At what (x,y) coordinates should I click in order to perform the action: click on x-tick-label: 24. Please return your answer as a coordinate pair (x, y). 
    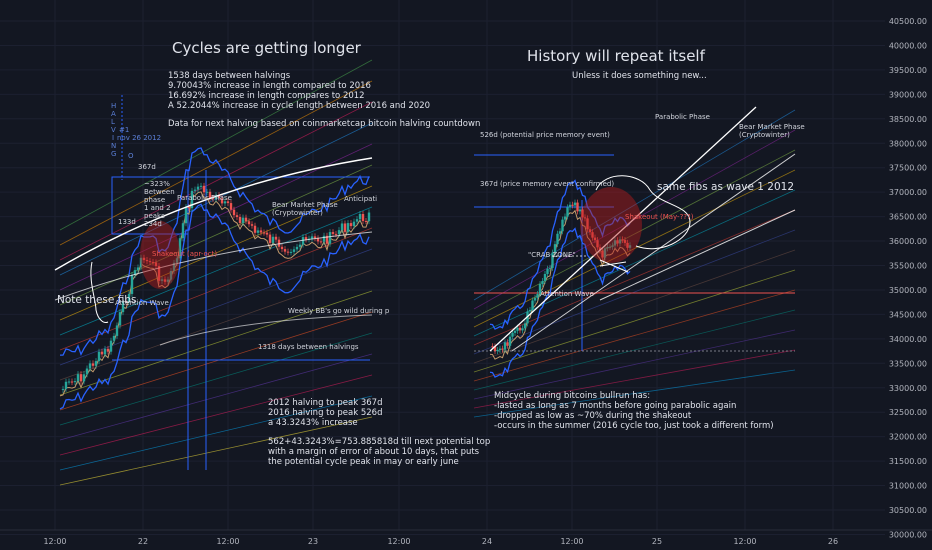
    Looking at the image, I should click on (487, 541).